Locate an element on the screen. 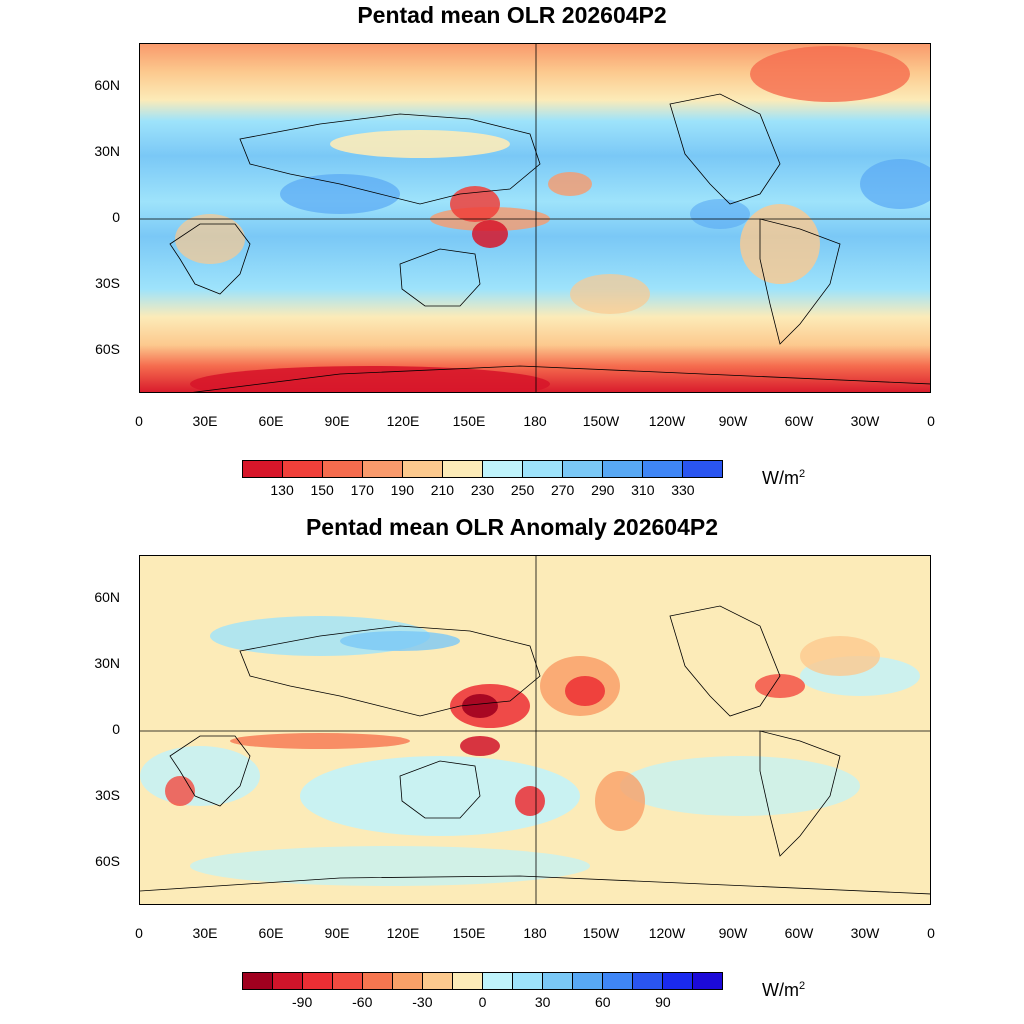 The height and width of the screenshot is (1024, 1024). lat-label-30s: 30S is located at coordinates (107, 283).